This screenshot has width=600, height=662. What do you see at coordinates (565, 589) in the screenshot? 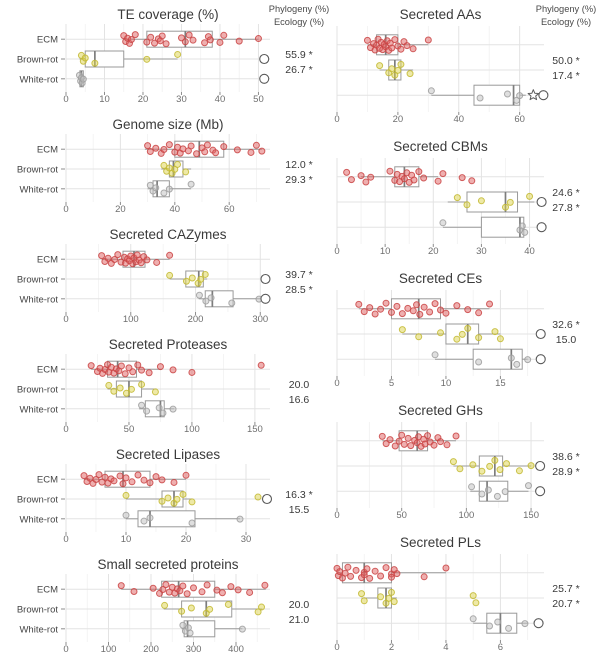
I see `phylogeny-value: 25.7 *` at bounding box center [565, 589].